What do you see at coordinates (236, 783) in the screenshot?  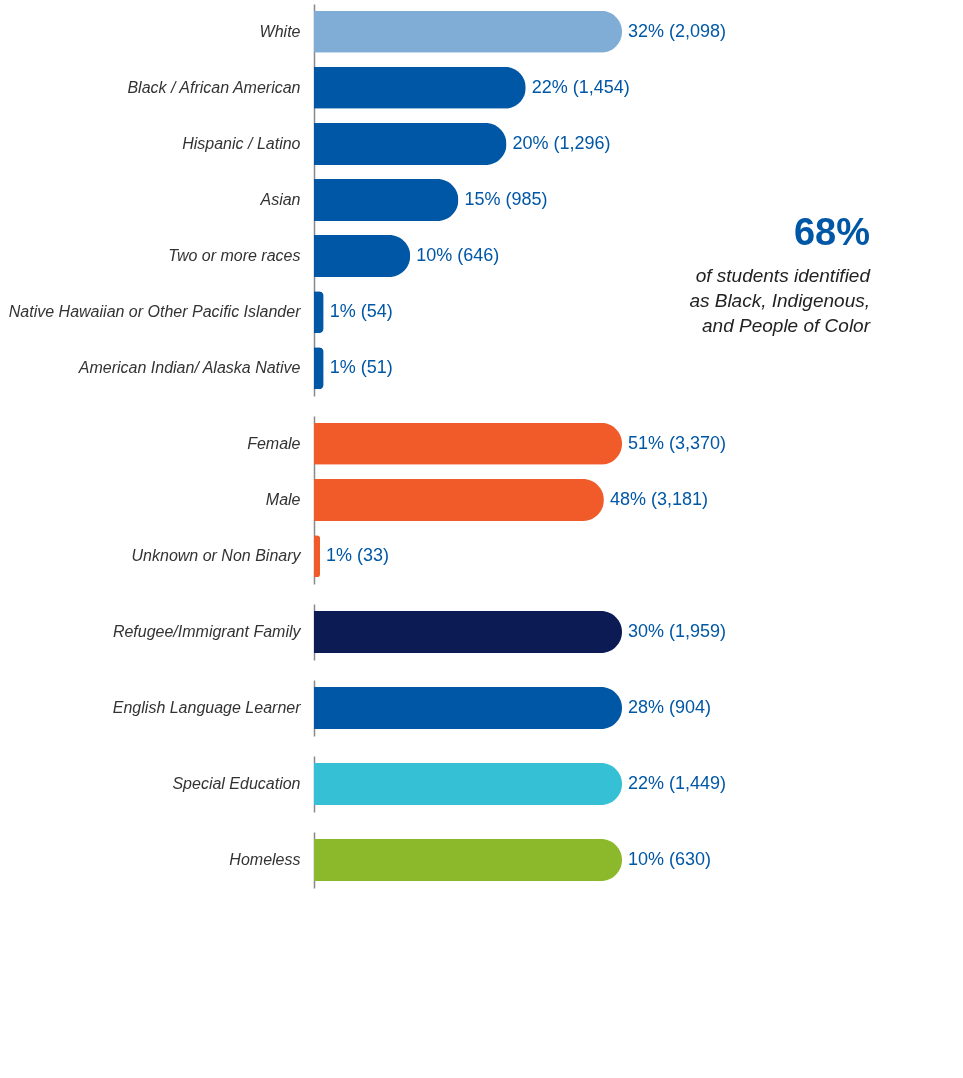 I see `y-tick-label: Special Education` at bounding box center [236, 783].